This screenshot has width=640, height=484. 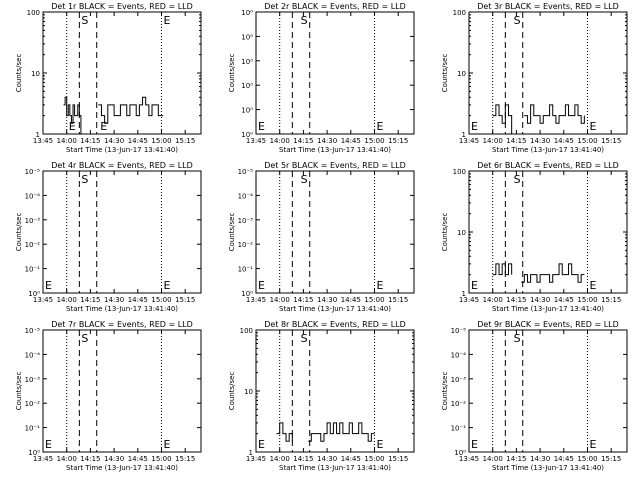 I want to click on y-tick-label: 10⁻⁵, so click(x=246, y=172).